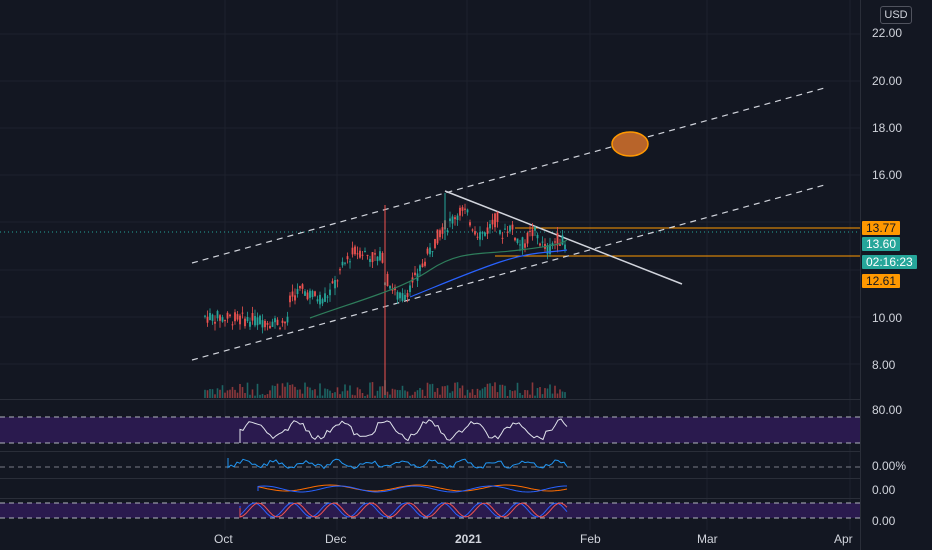 This screenshot has width=932, height=550. What do you see at coordinates (896, 15) in the screenshot?
I see `currency-button: USD` at bounding box center [896, 15].